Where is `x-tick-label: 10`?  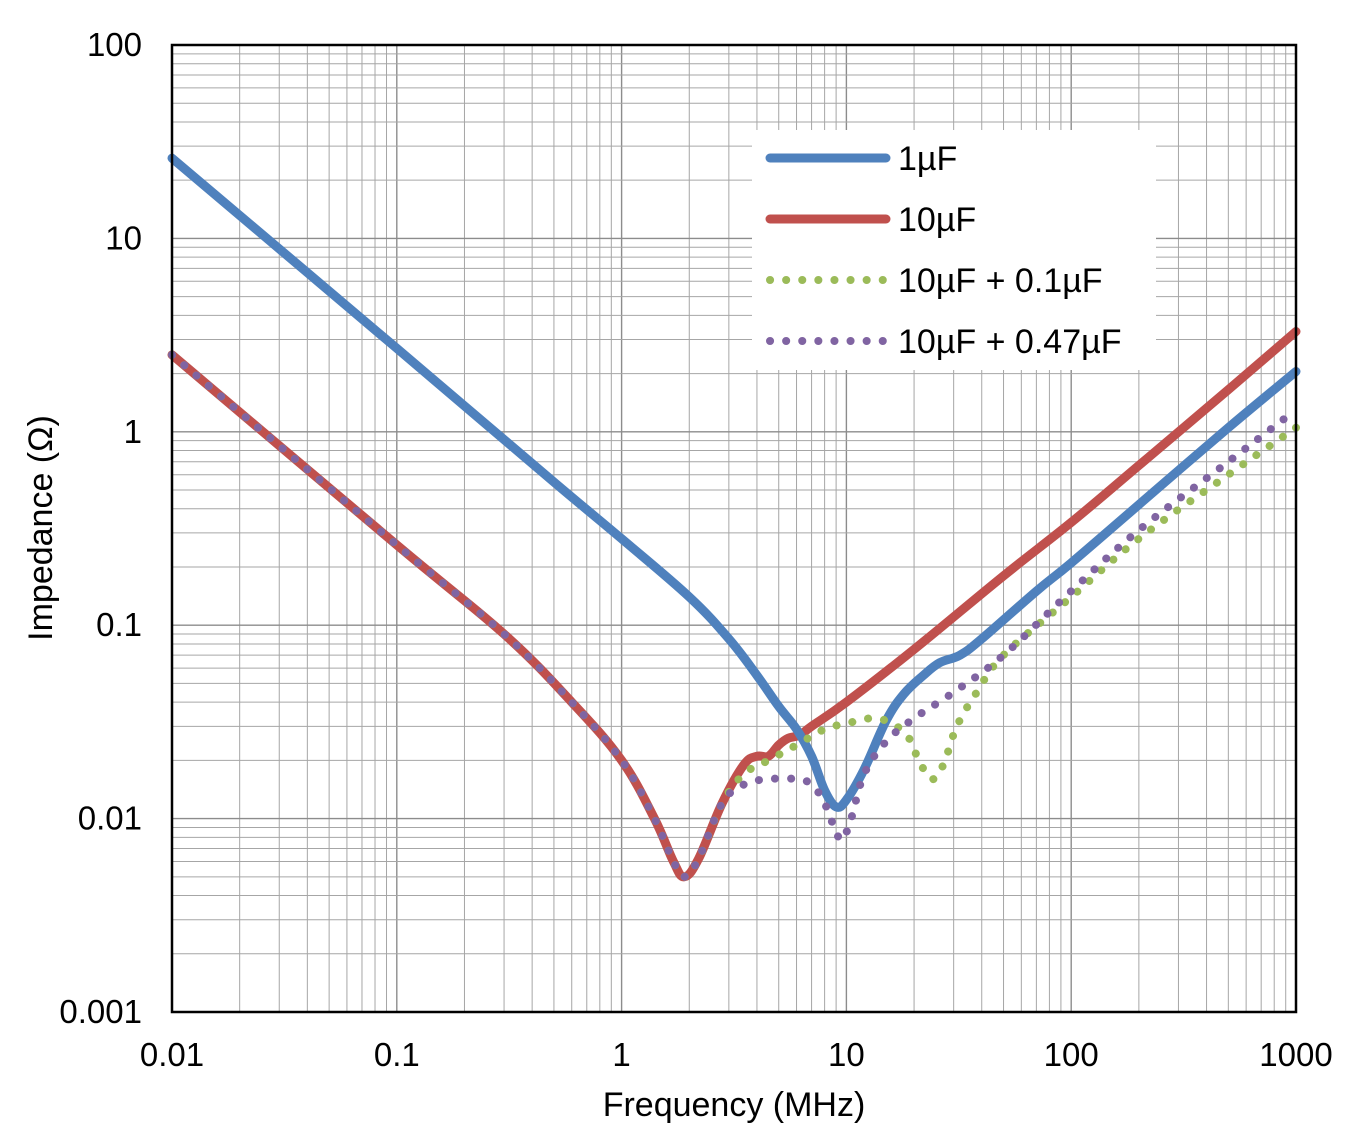
x-tick-label: 10 is located at coordinates (846, 1054).